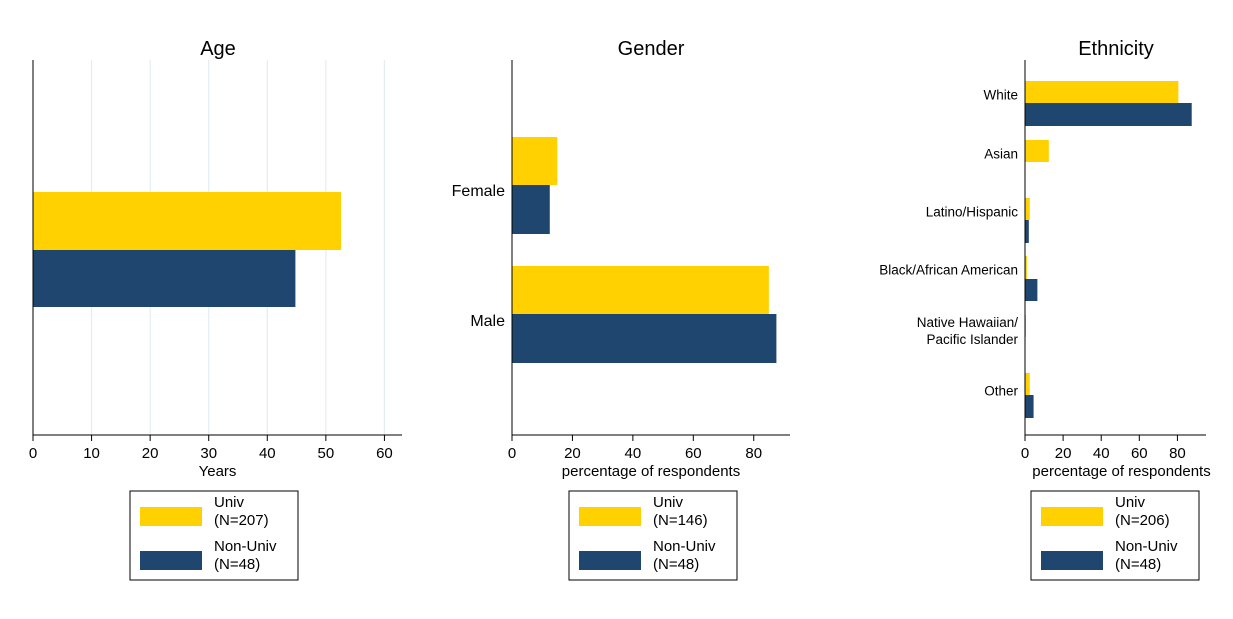 This screenshot has height=619, width=1233. I want to click on category-label: Latino/Hispanic, so click(972, 212).